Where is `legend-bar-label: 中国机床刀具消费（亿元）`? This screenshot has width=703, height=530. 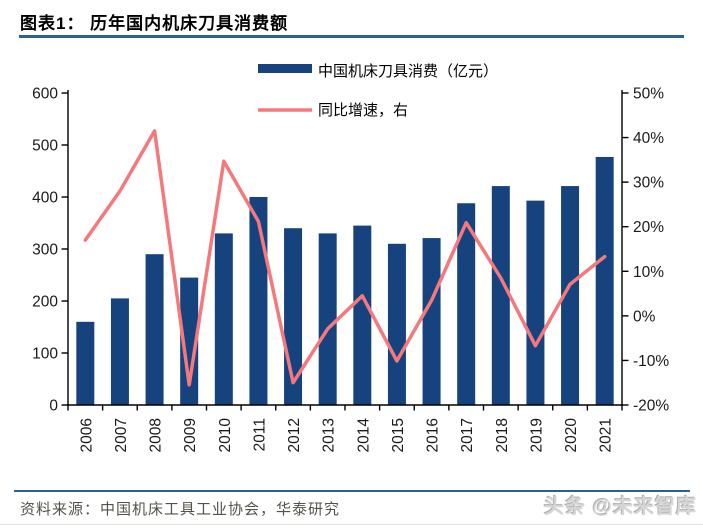
legend-bar-label: 中国机床刀具消费（亿元） is located at coordinates (408, 71).